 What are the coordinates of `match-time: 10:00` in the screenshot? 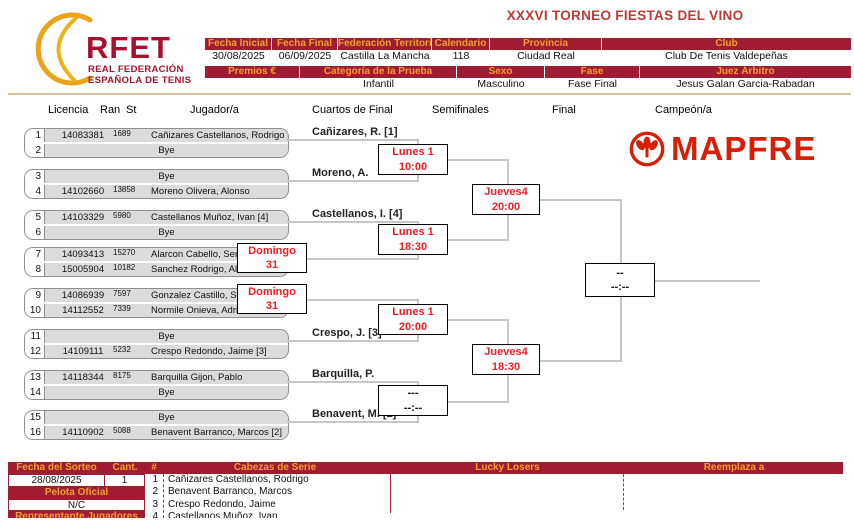 It's located at (413, 166).